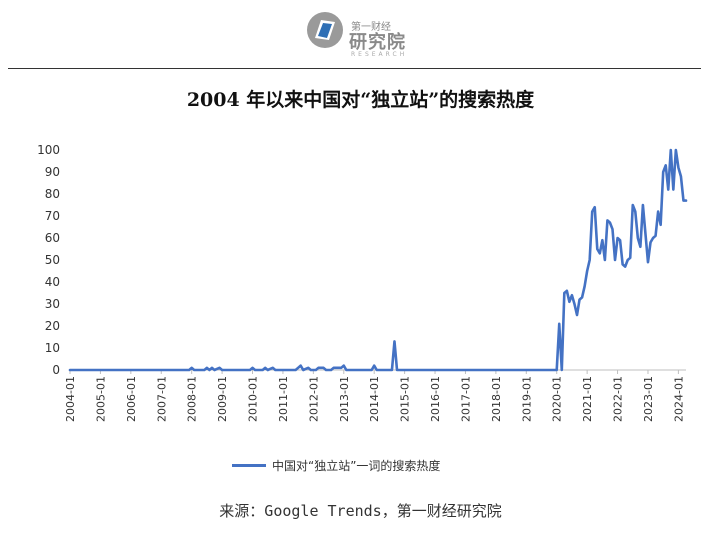  I want to click on x-tick-label: 2013-01, so click(344, 399).